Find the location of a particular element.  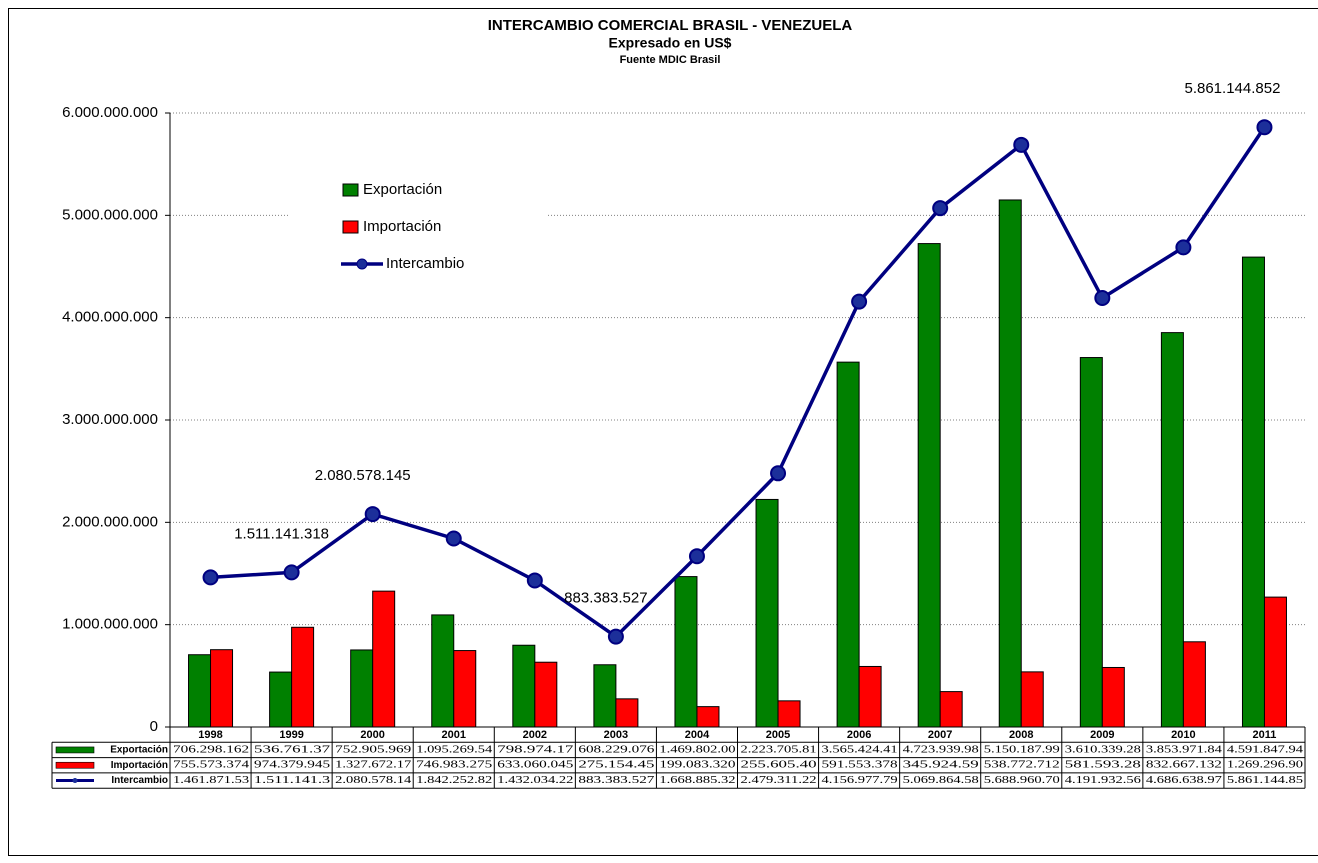

table-value: 3.565.424.41 is located at coordinates (860, 749).